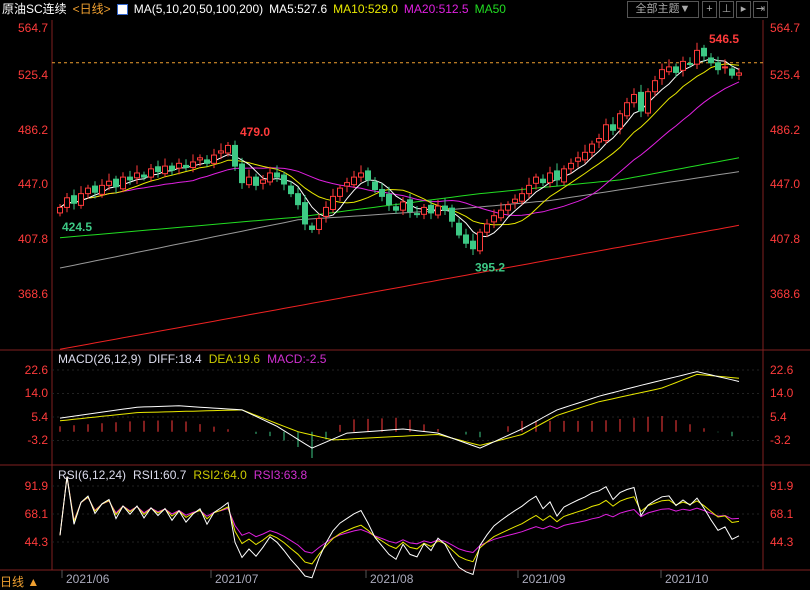 The height and width of the screenshot is (590, 810). Describe the element at coordinates (778, 416) in the screenshot. I see `macd-tick: 5.4` at that location.